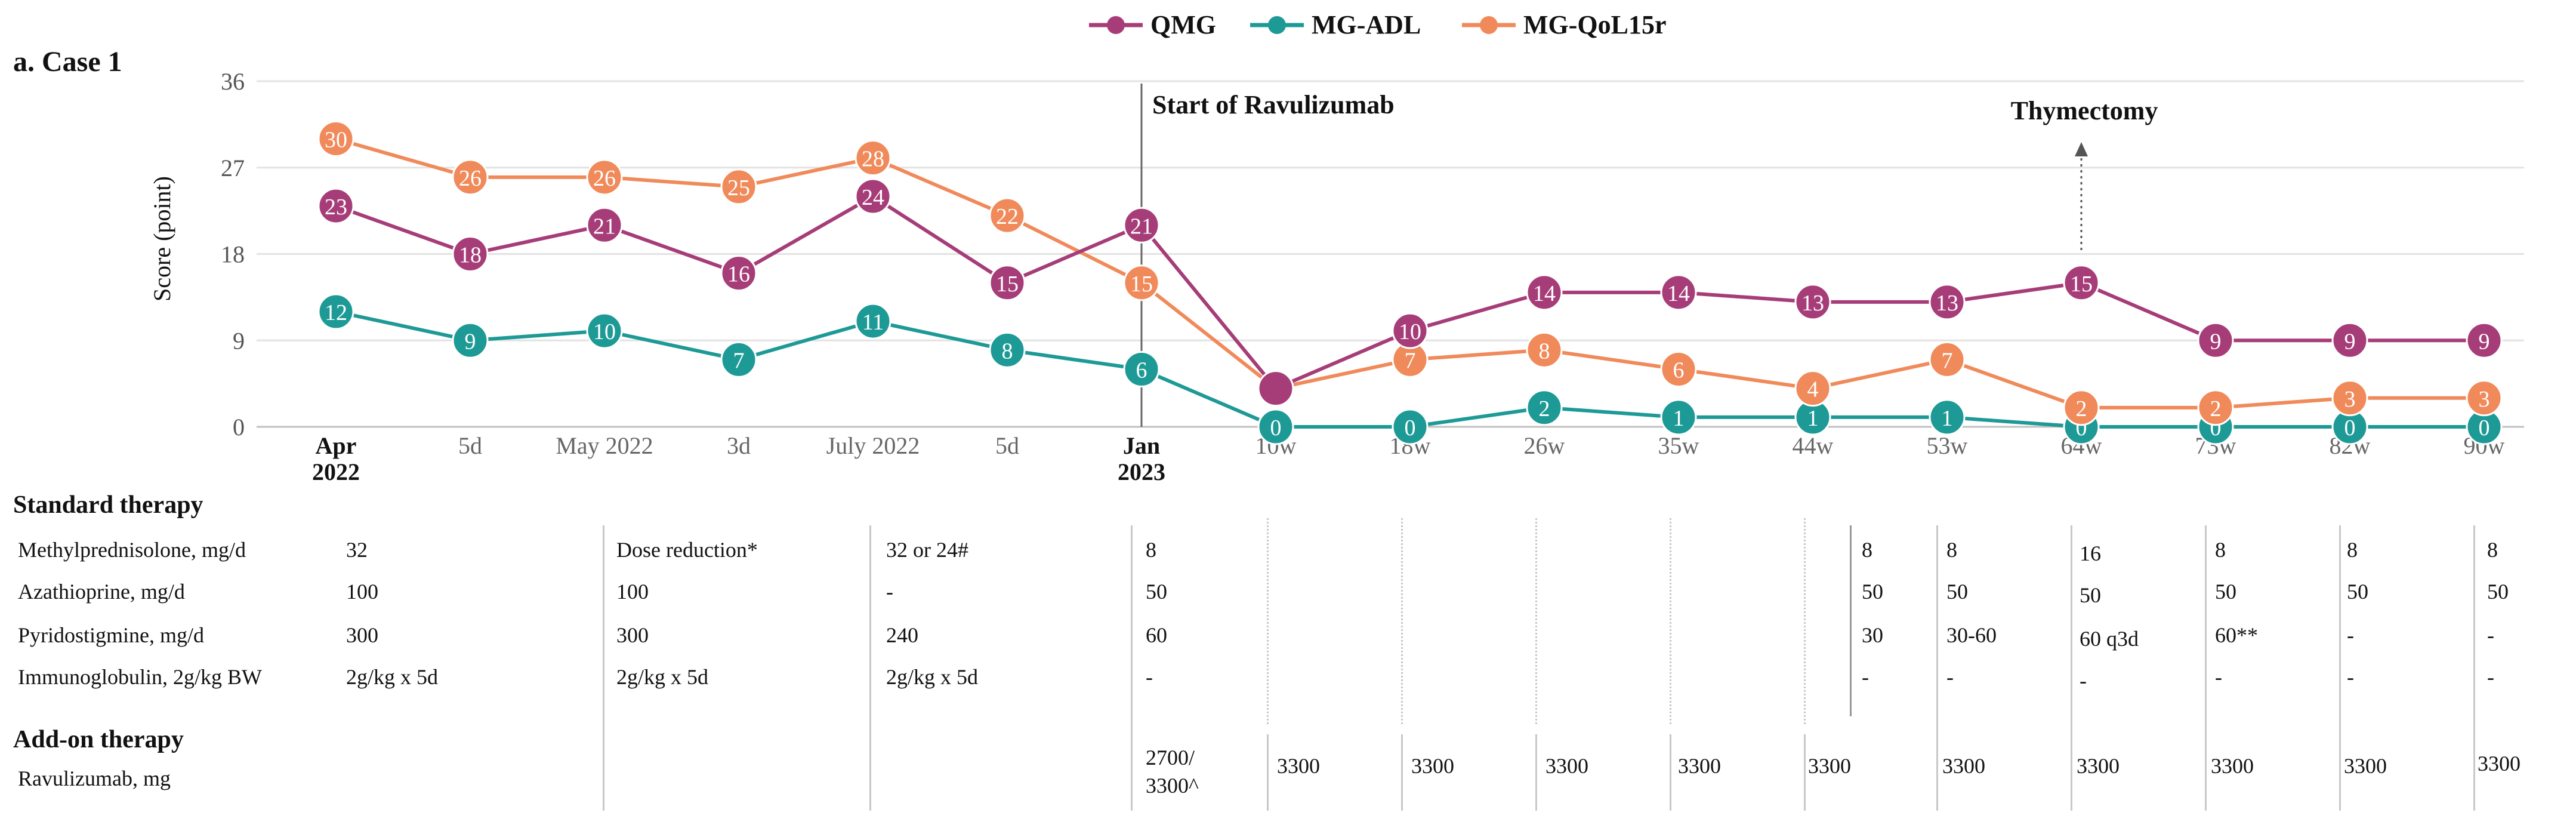 The width and height of the screenshot is (2576, 822). I want to click on legend-label: MG-ADL, so click(1367, 24).